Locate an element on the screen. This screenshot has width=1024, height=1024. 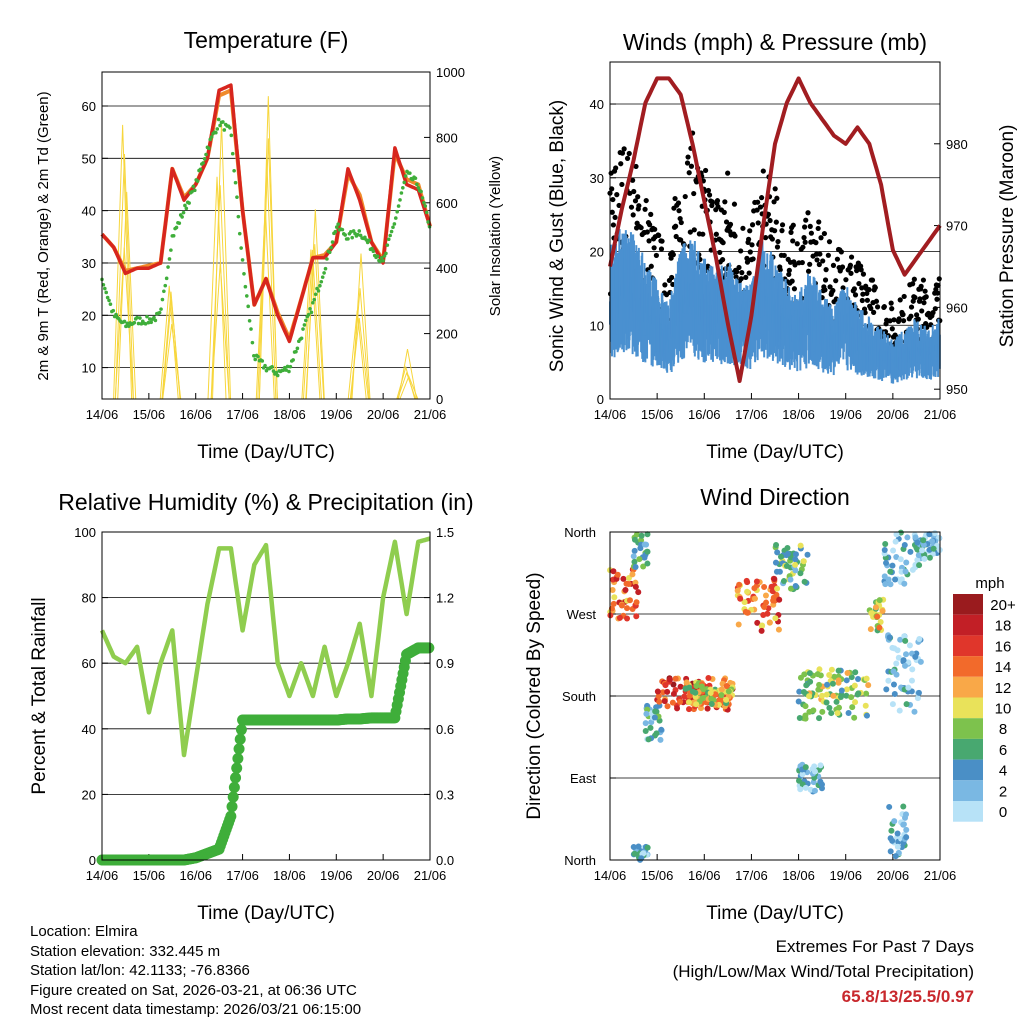
y2-tick-label: 980 is located at coordinates (957, 144).